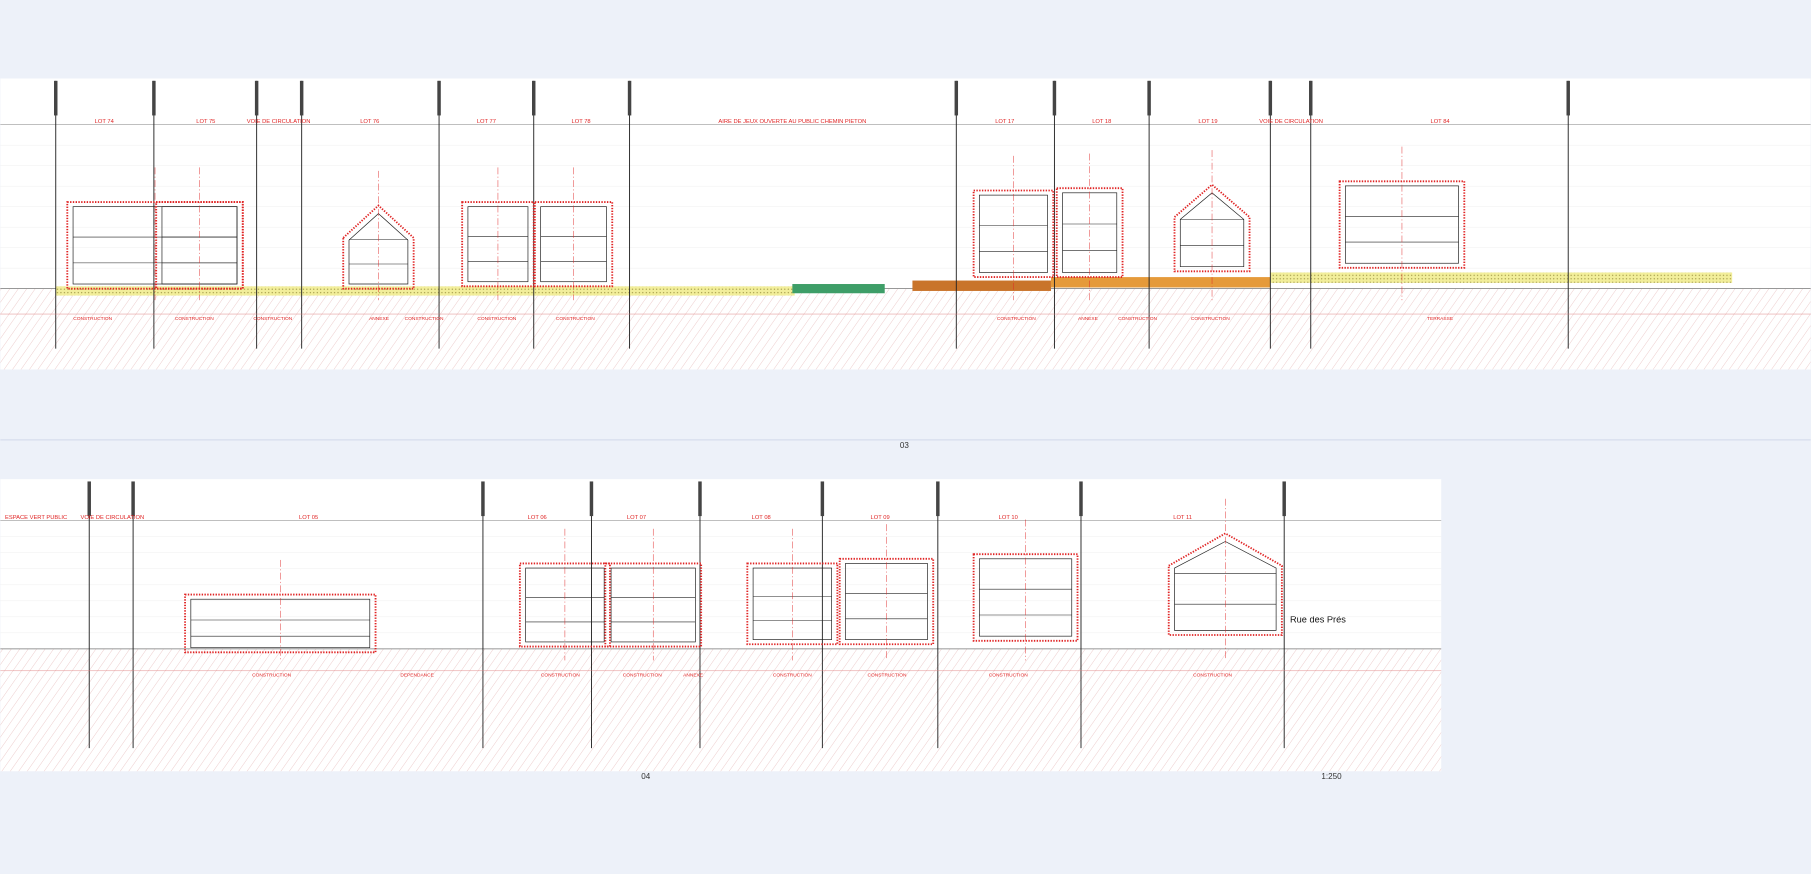  Describe the element at coordinates (1004, 122) in the screenshot. I see `lot-label: LOT 17` at that location.